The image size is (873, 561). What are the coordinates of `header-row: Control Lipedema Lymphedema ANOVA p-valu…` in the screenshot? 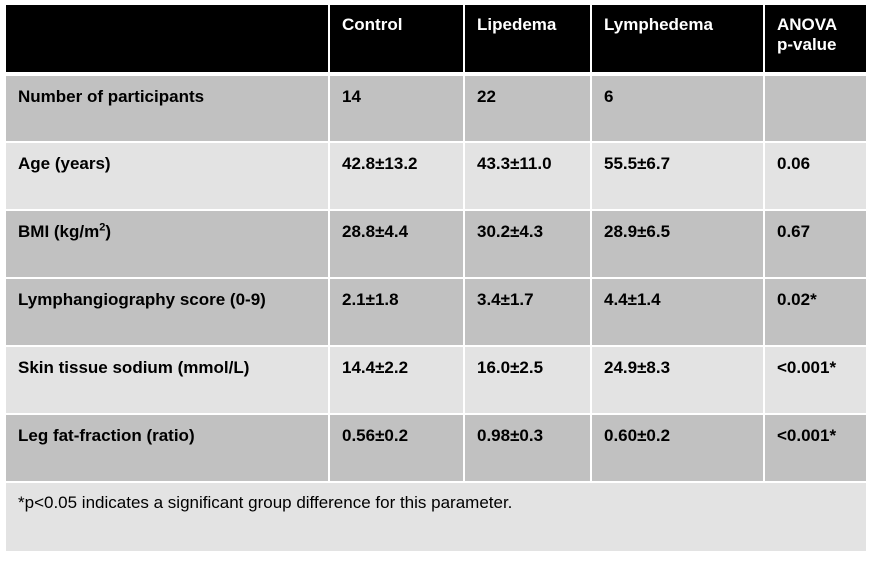 It's located at (436, 40).